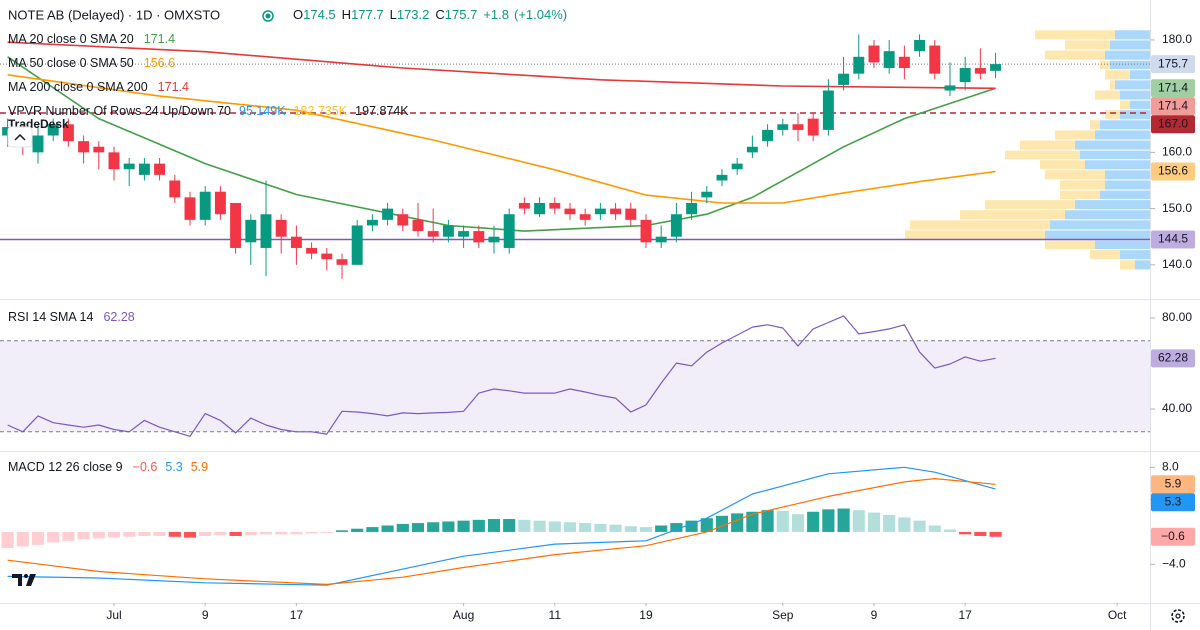  I want to click on price-badge-label: 156.6, so click(1173, 171).